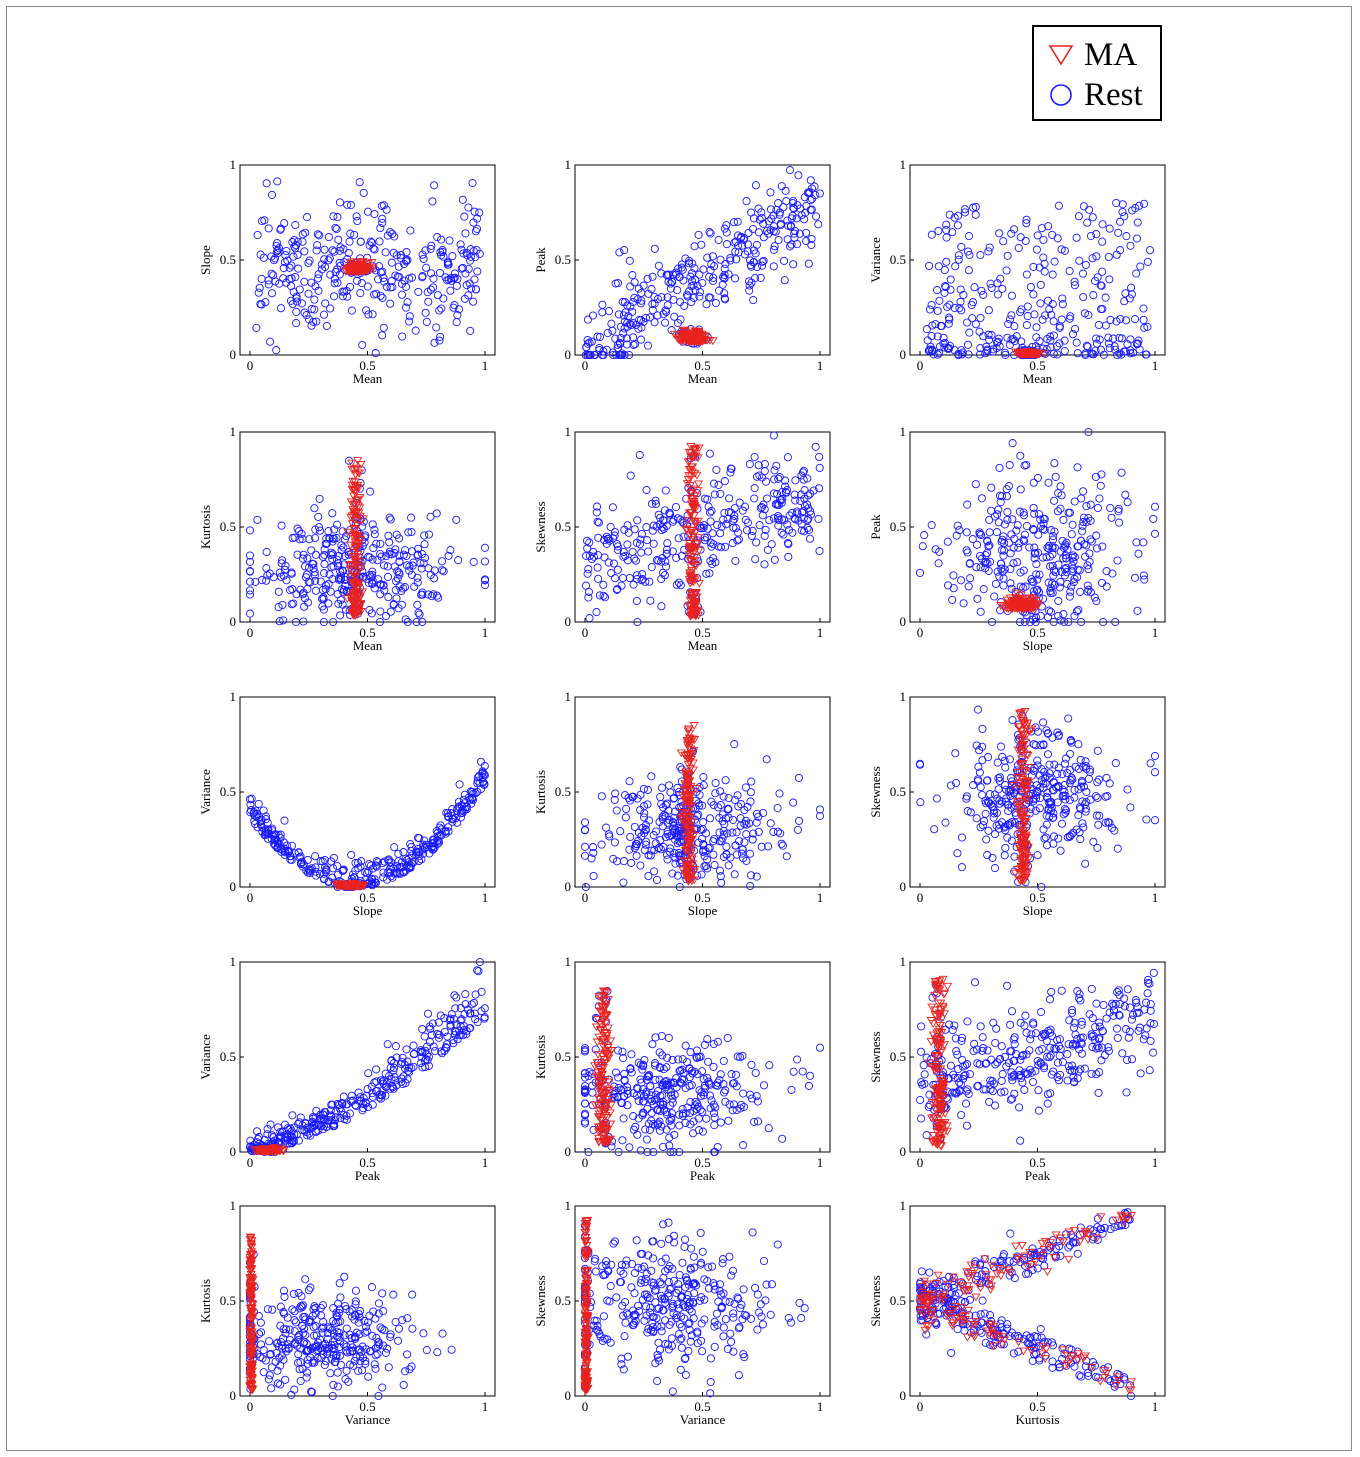 The image size is (1360, 1457). I want to click on x-axis-label: Mean, so click(703, 645).